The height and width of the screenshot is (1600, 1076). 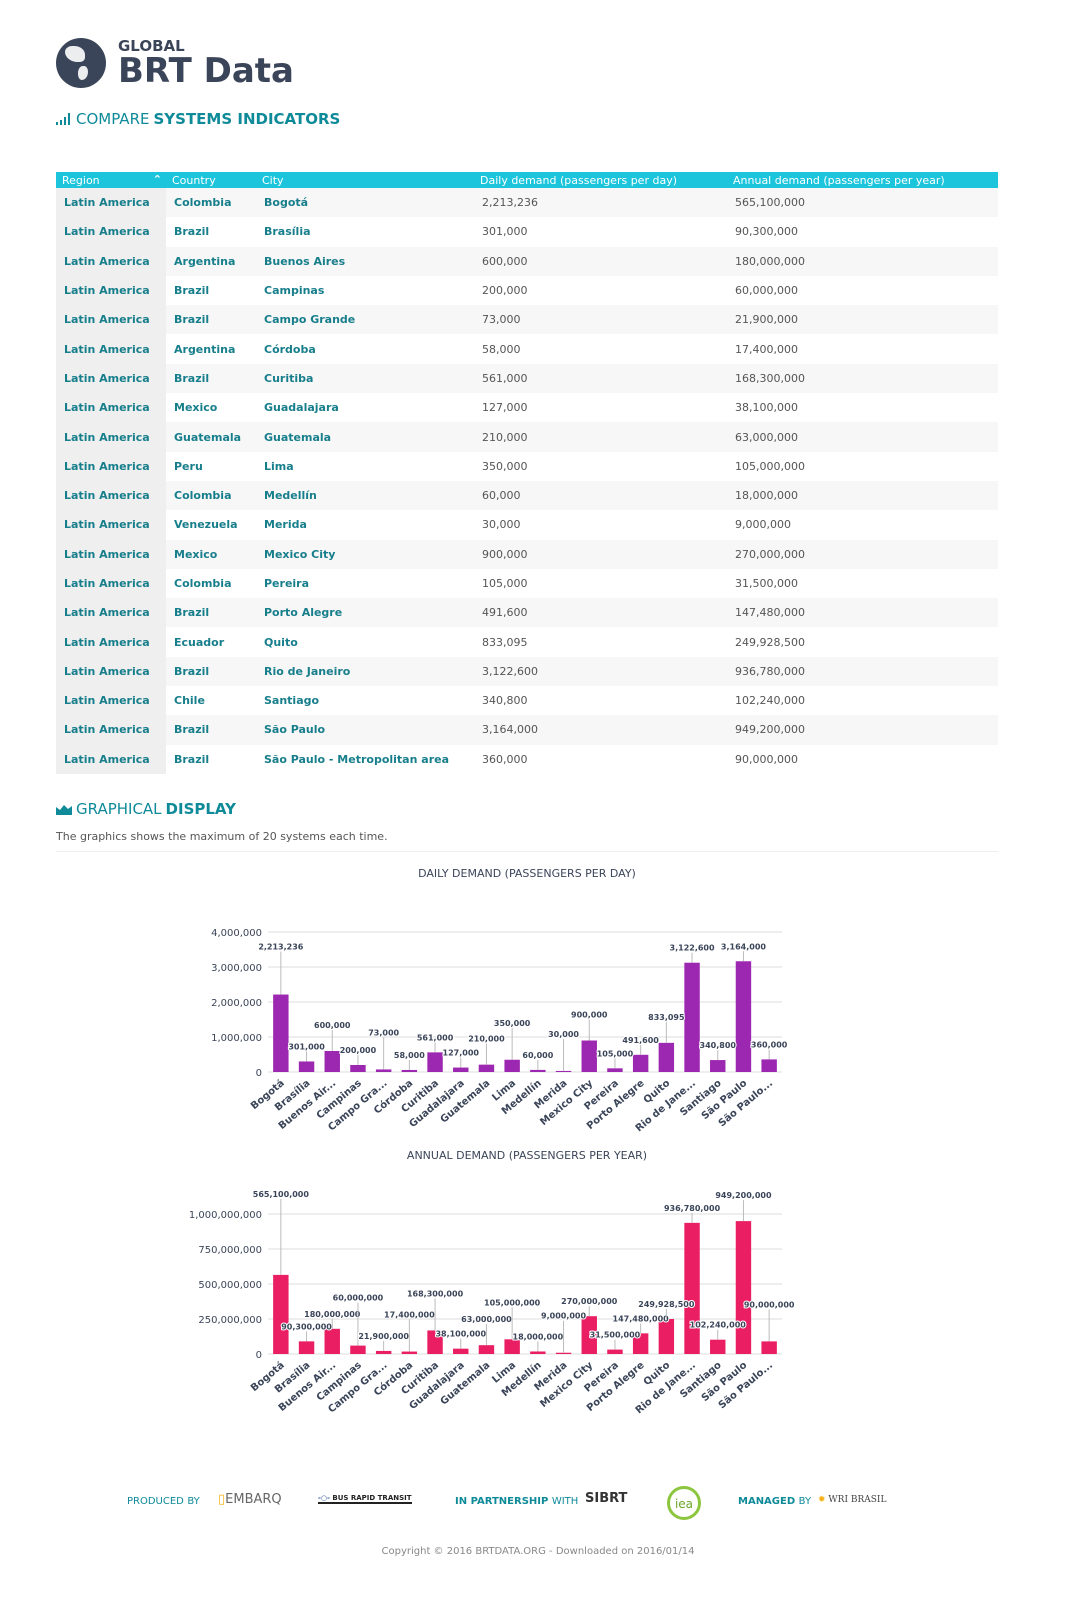 I want to click on column-header: Annual demand (passengers per year), so click(x=862, y=180).